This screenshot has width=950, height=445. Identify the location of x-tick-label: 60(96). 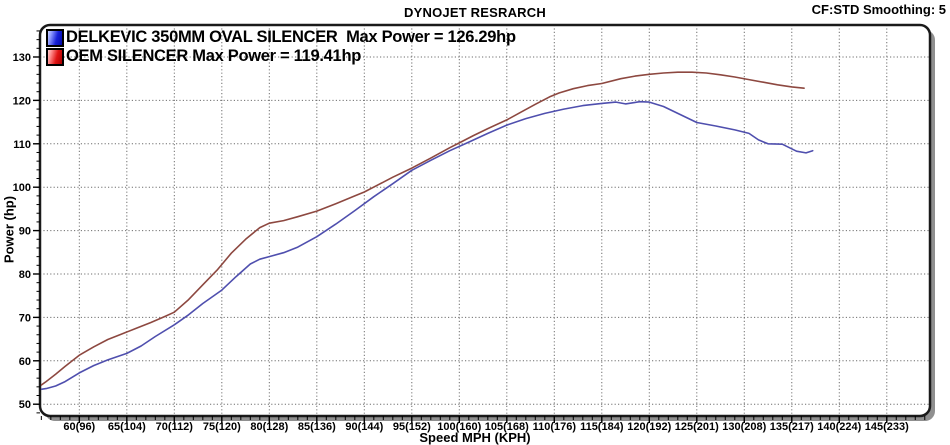
(79, 427).